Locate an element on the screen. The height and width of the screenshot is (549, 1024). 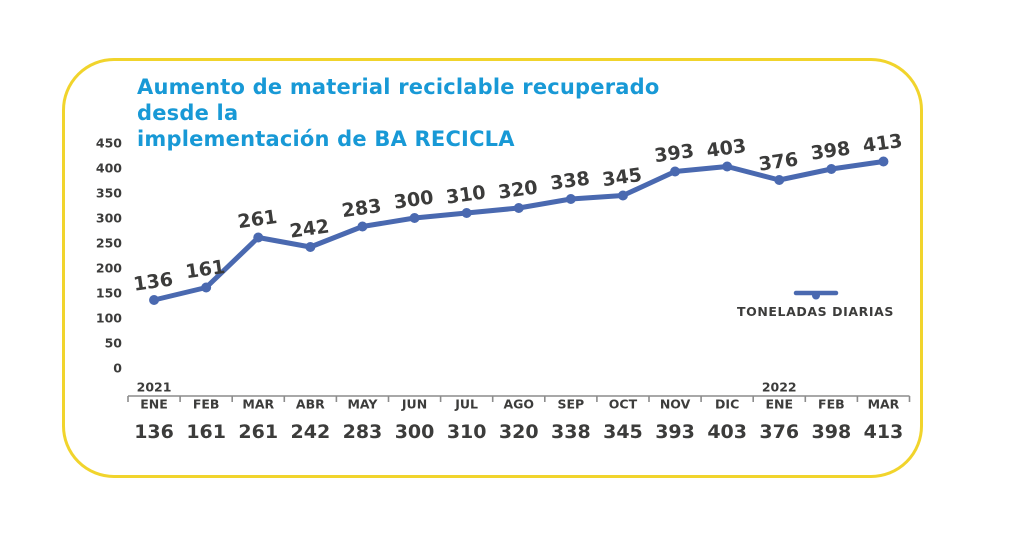
value-row-label: 320 is located at coordinates (519, 432).